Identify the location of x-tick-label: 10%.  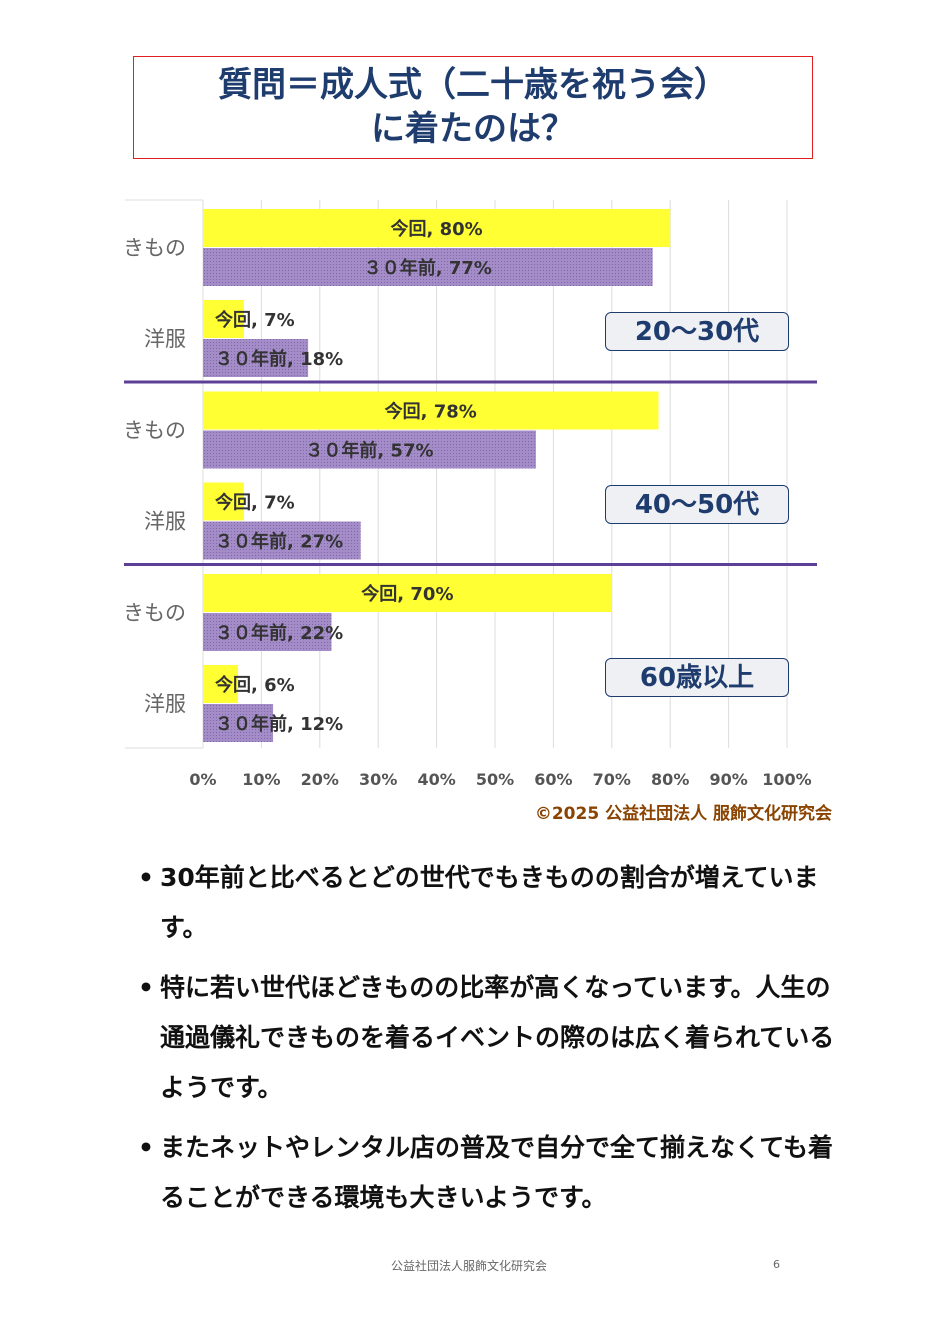
(261, 779).